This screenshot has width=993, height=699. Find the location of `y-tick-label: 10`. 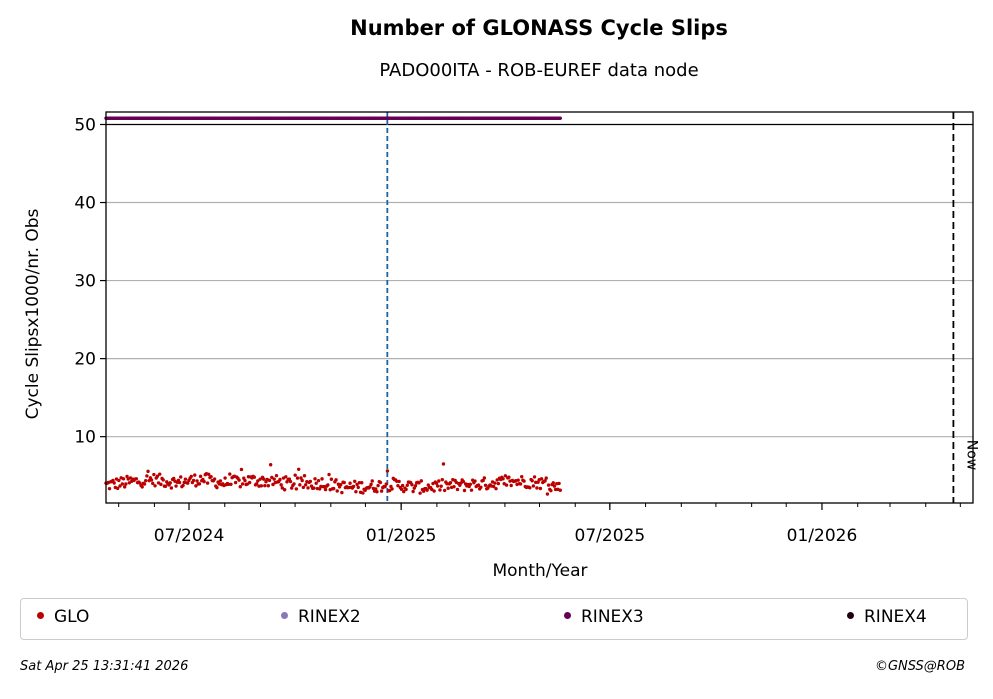

y-tick-label: 10 is located at coordinates (85, 438).